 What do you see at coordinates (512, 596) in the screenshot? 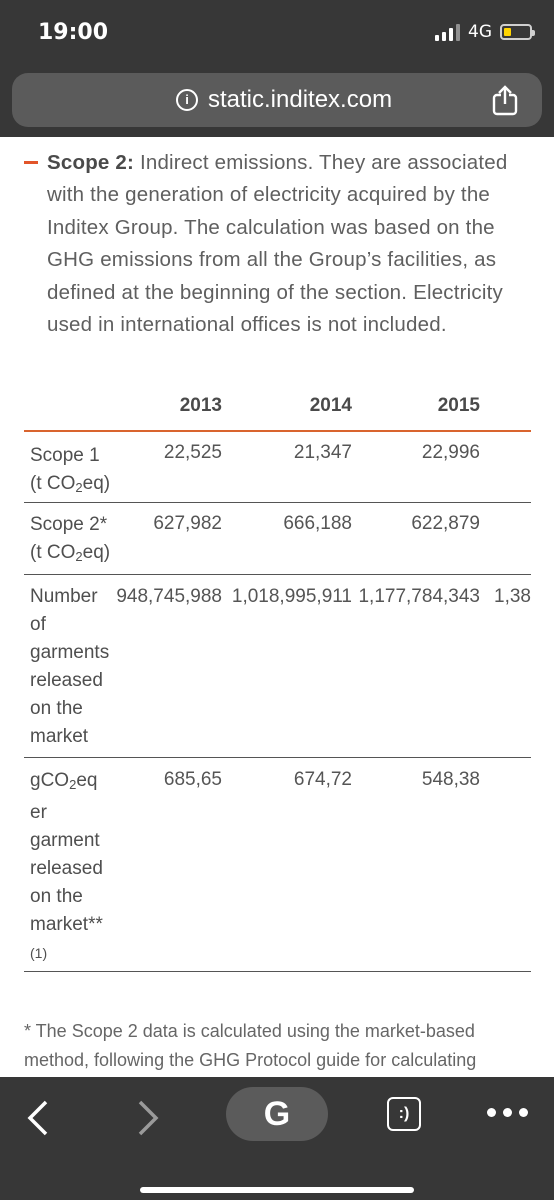
I see `garments-2016-partial: 1,38` at bounding box center [512, 596].